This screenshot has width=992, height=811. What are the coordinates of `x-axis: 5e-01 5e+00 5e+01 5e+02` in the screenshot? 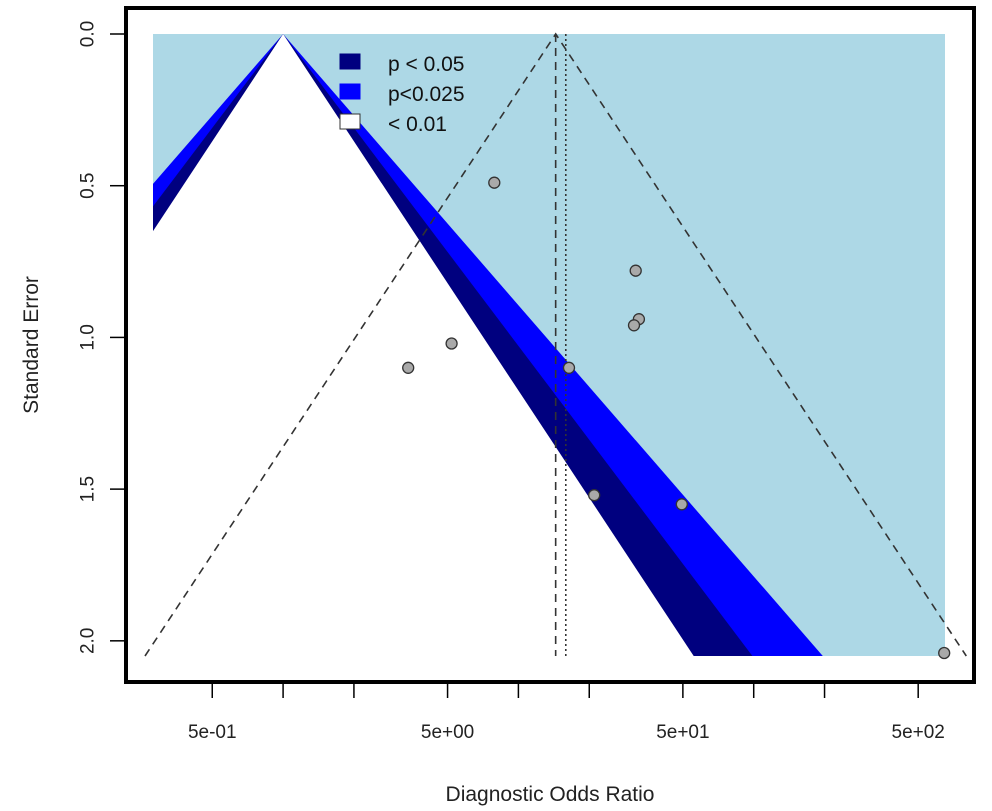 It's located at (566, 713).